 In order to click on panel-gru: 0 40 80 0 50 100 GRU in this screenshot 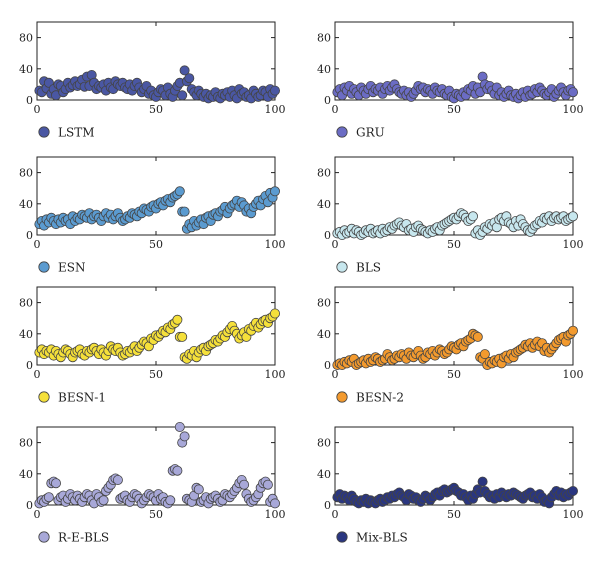, I will do `click(450, 80)`.